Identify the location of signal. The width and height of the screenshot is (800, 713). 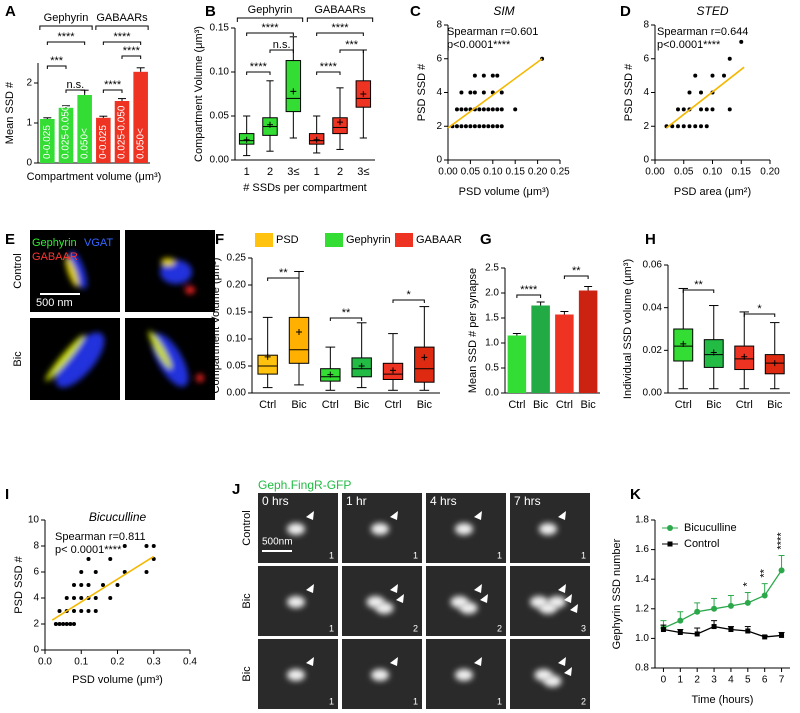
(124, 319).